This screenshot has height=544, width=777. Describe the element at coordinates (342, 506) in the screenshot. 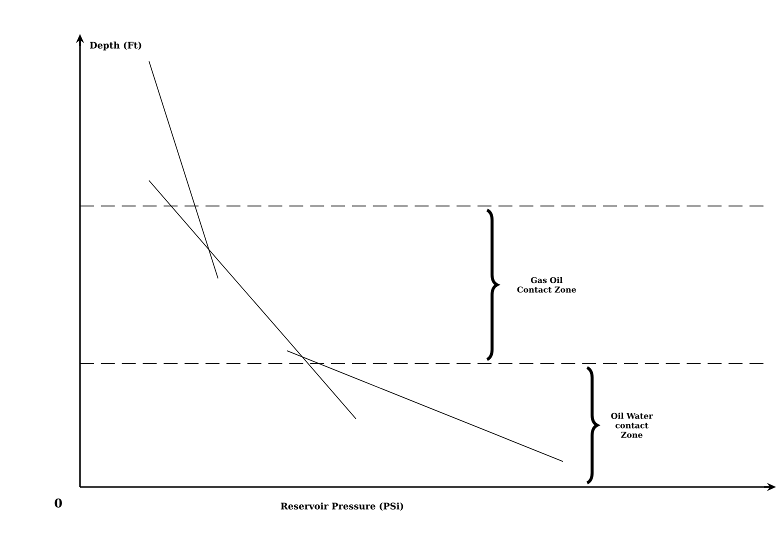

I see `x-axis-title: Reservoir Pressure (PSi)` at that location.